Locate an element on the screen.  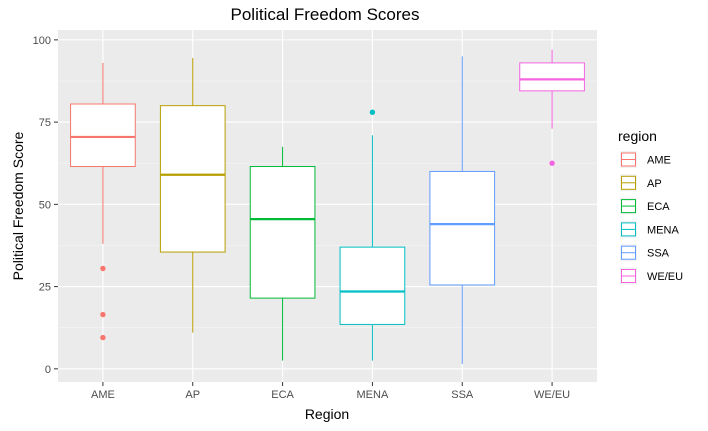
box-ap is located at coordinates (192, 195).